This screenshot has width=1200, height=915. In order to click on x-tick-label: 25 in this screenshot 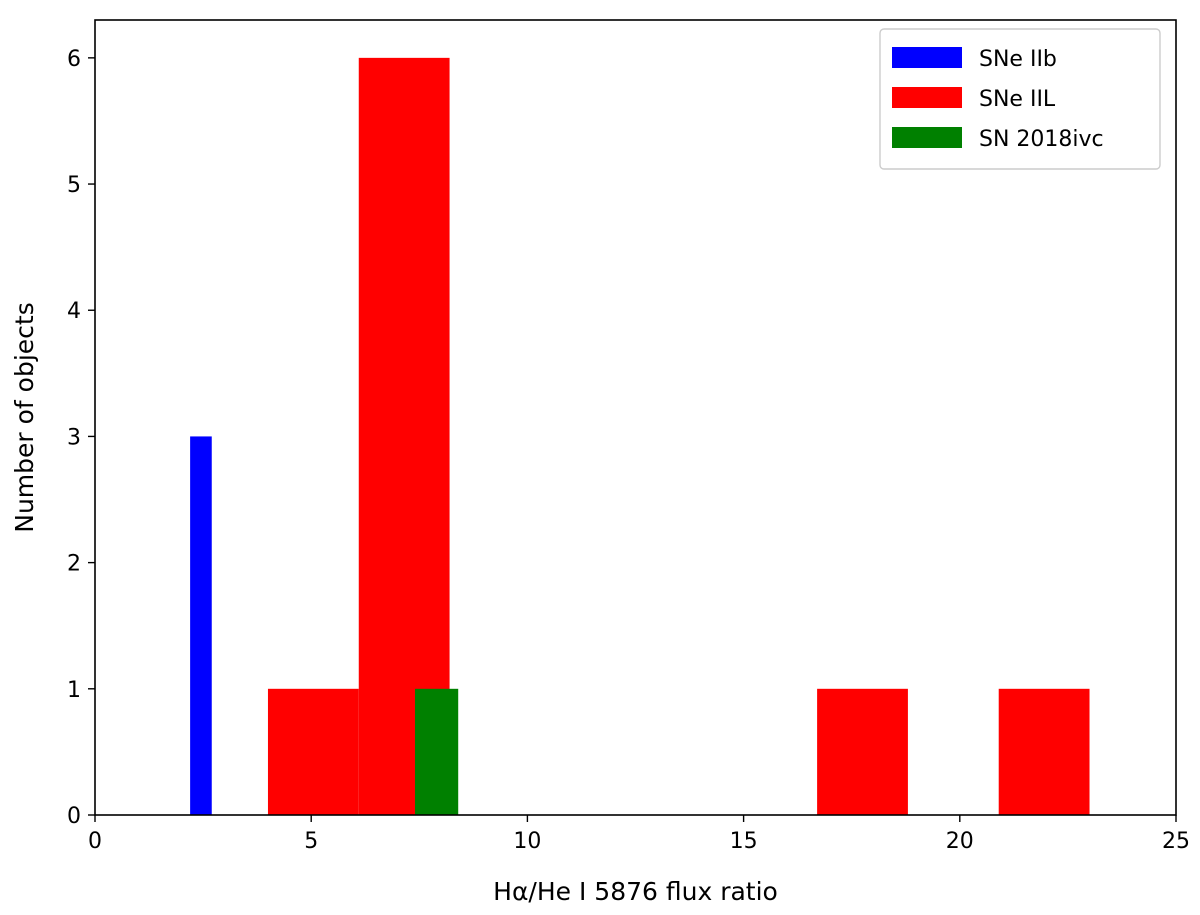, I will do `click(1176, 841)`.